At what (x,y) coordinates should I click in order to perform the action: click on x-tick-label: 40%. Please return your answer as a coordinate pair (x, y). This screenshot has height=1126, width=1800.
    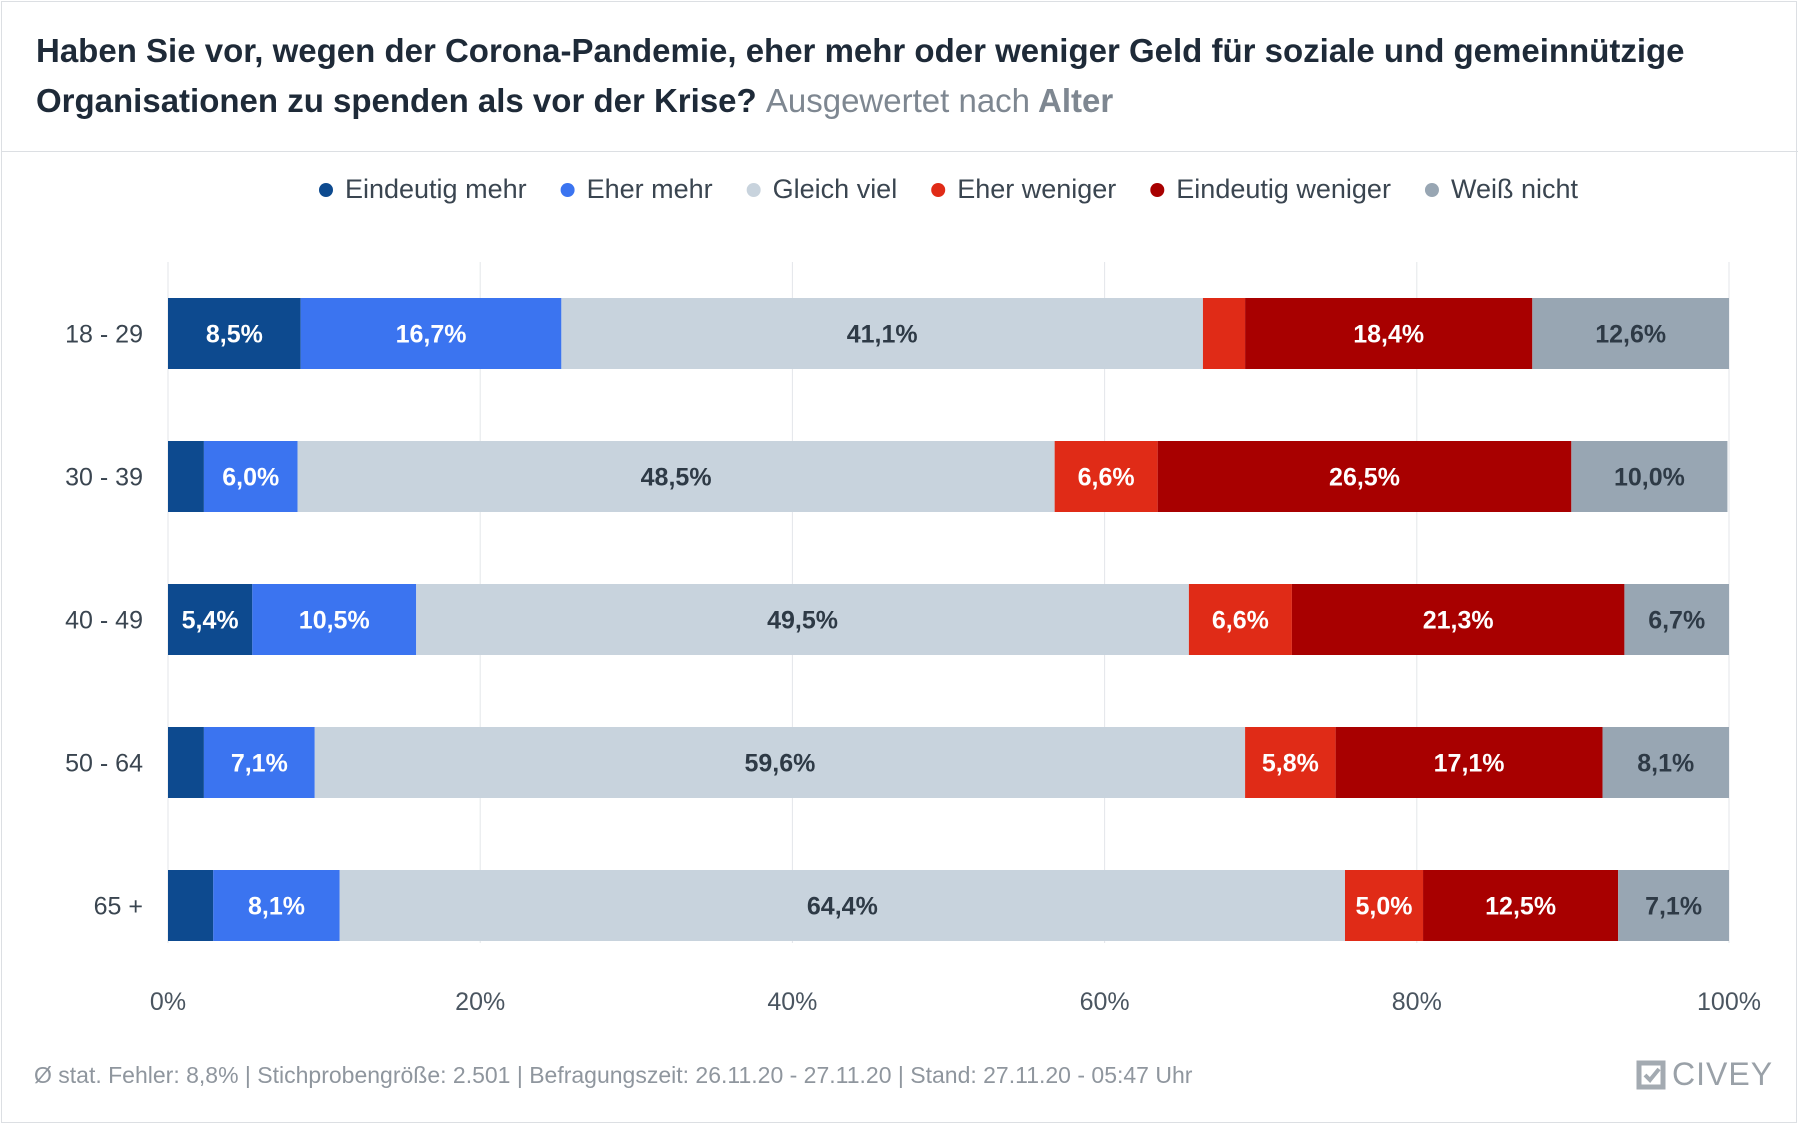
    Looking at the image, I should click on (792, 1002).